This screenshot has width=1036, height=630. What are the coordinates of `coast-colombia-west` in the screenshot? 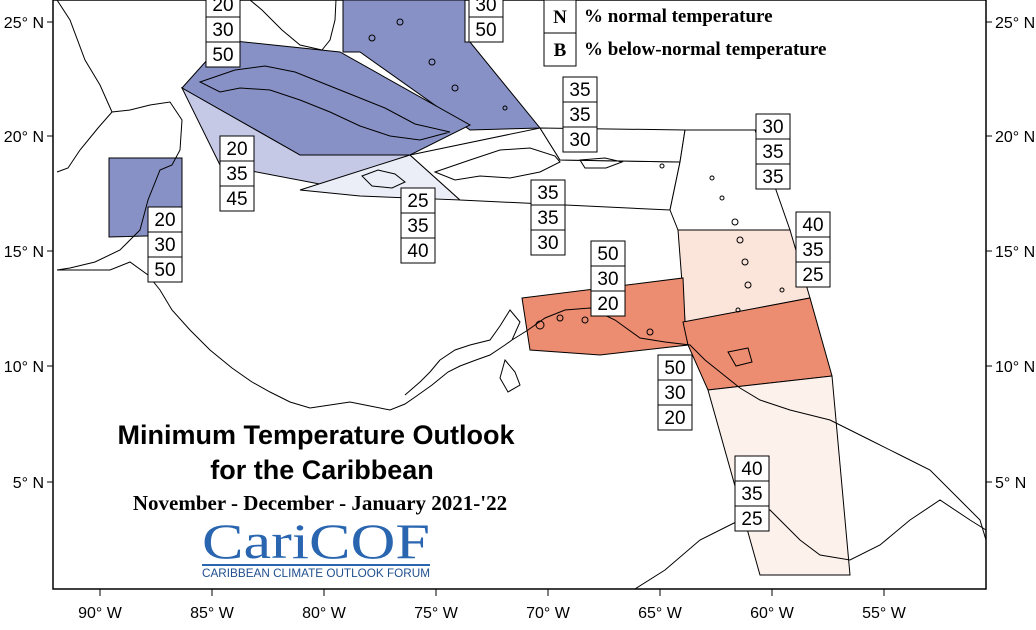 It's located at (422, 377).